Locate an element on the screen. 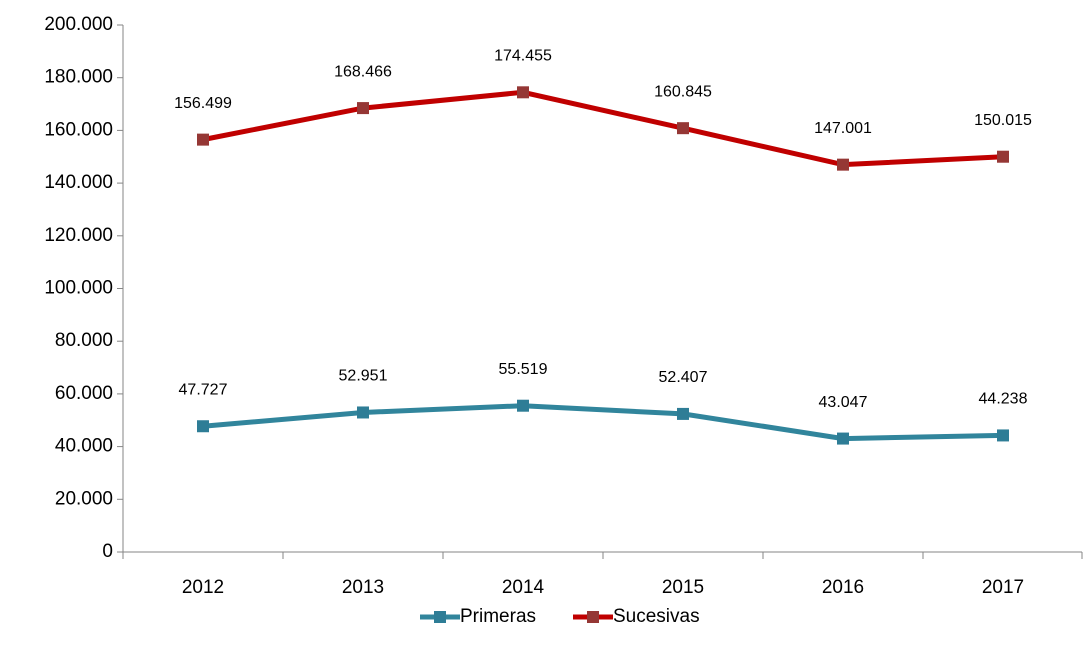 Image resolution: width=1083 pixels, height=655 pixels. data-label: 43.047 is located at coordinates (843, 402).